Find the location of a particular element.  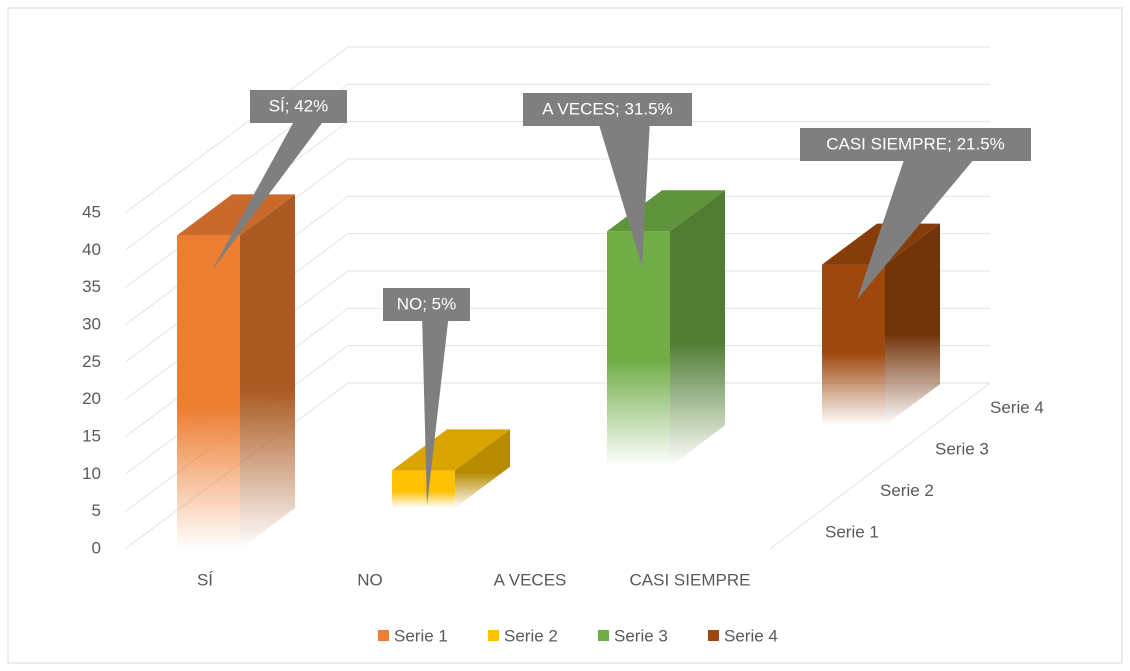

x-tick-label: A VECES is located at coordinates (530, 579).